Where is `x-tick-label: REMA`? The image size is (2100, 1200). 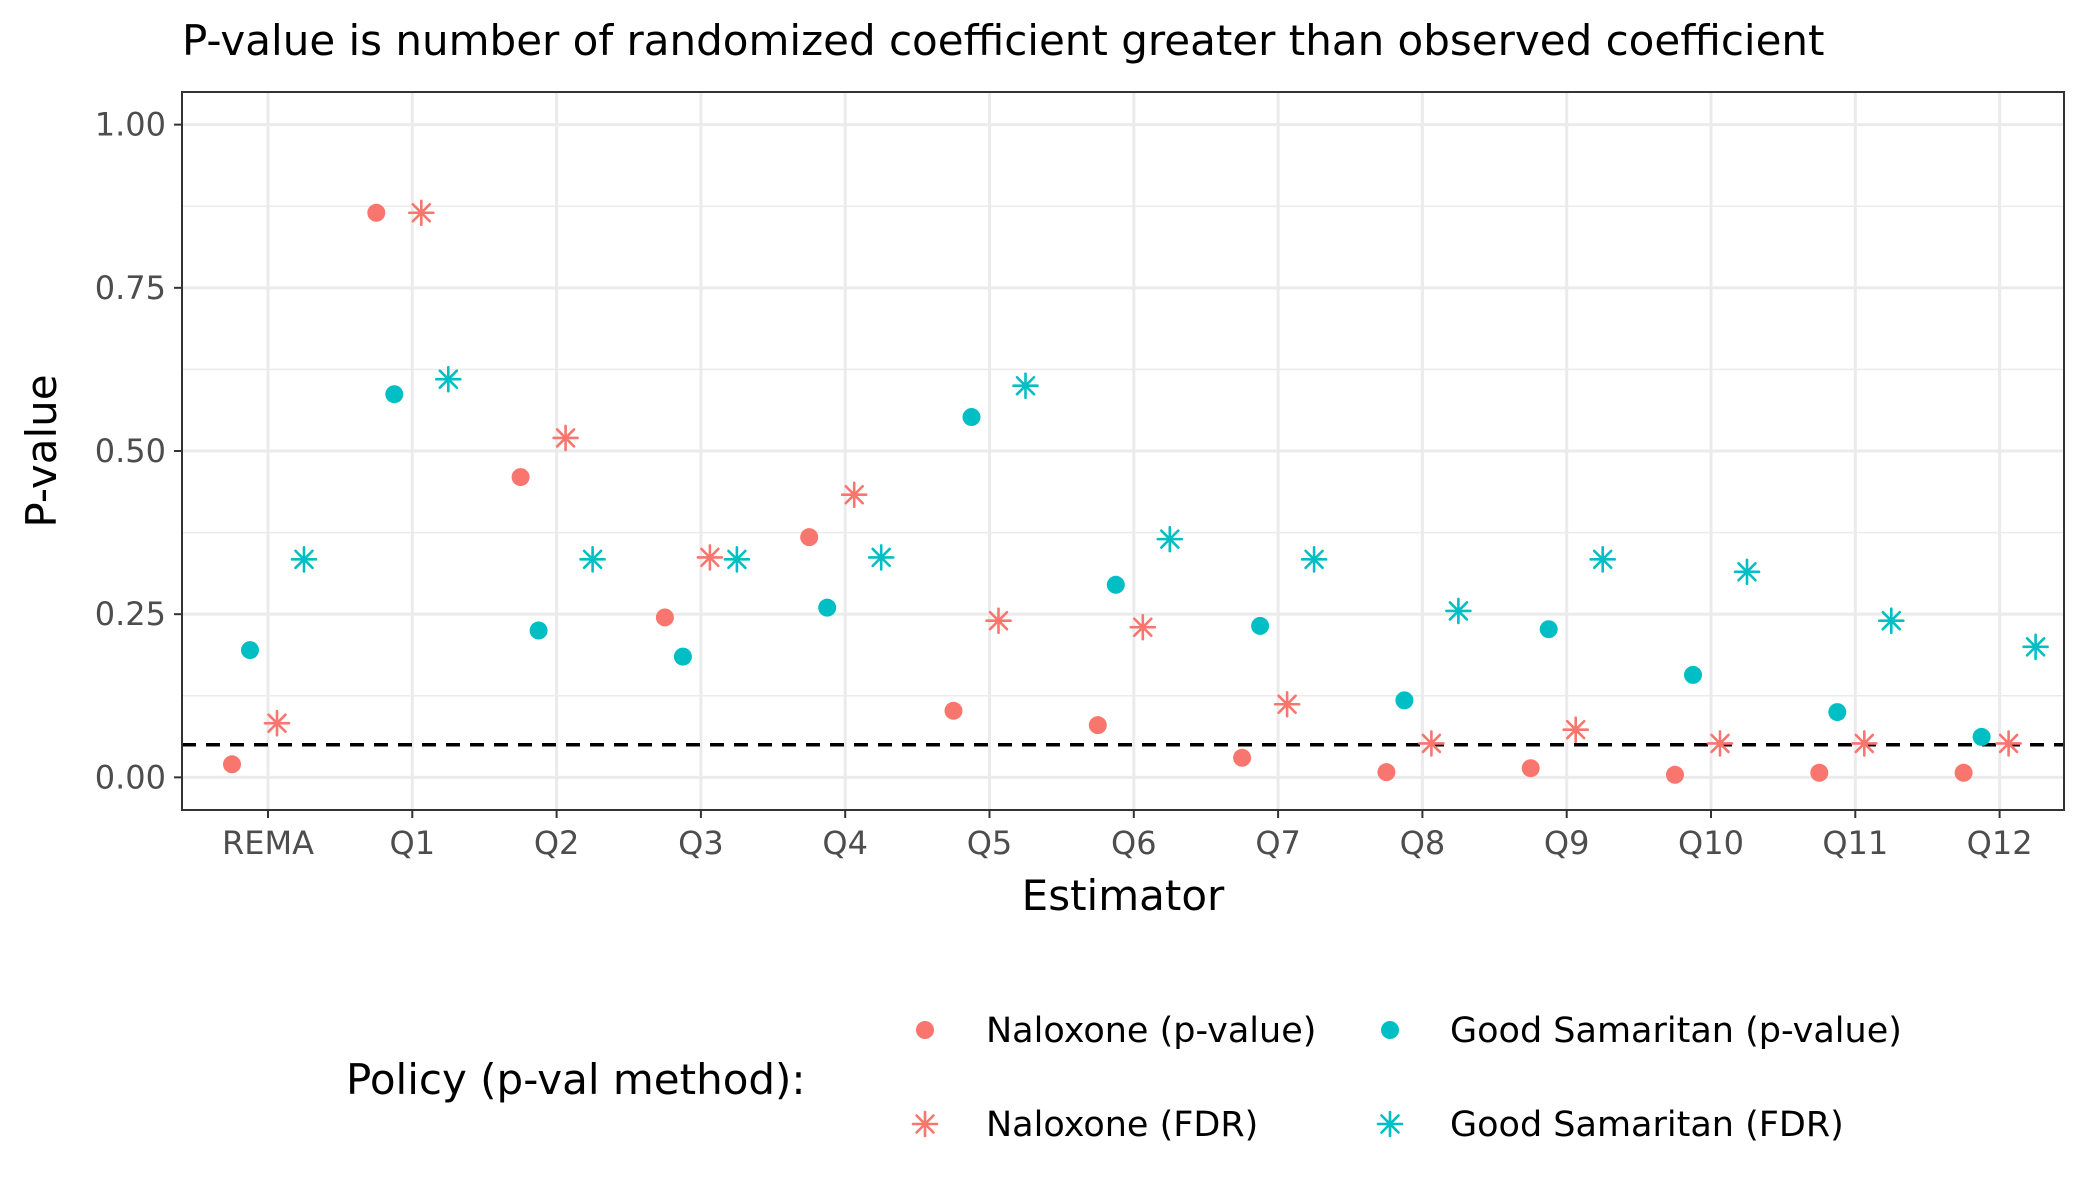 x-tick-label: REMA is located at coordinates (268, 843).